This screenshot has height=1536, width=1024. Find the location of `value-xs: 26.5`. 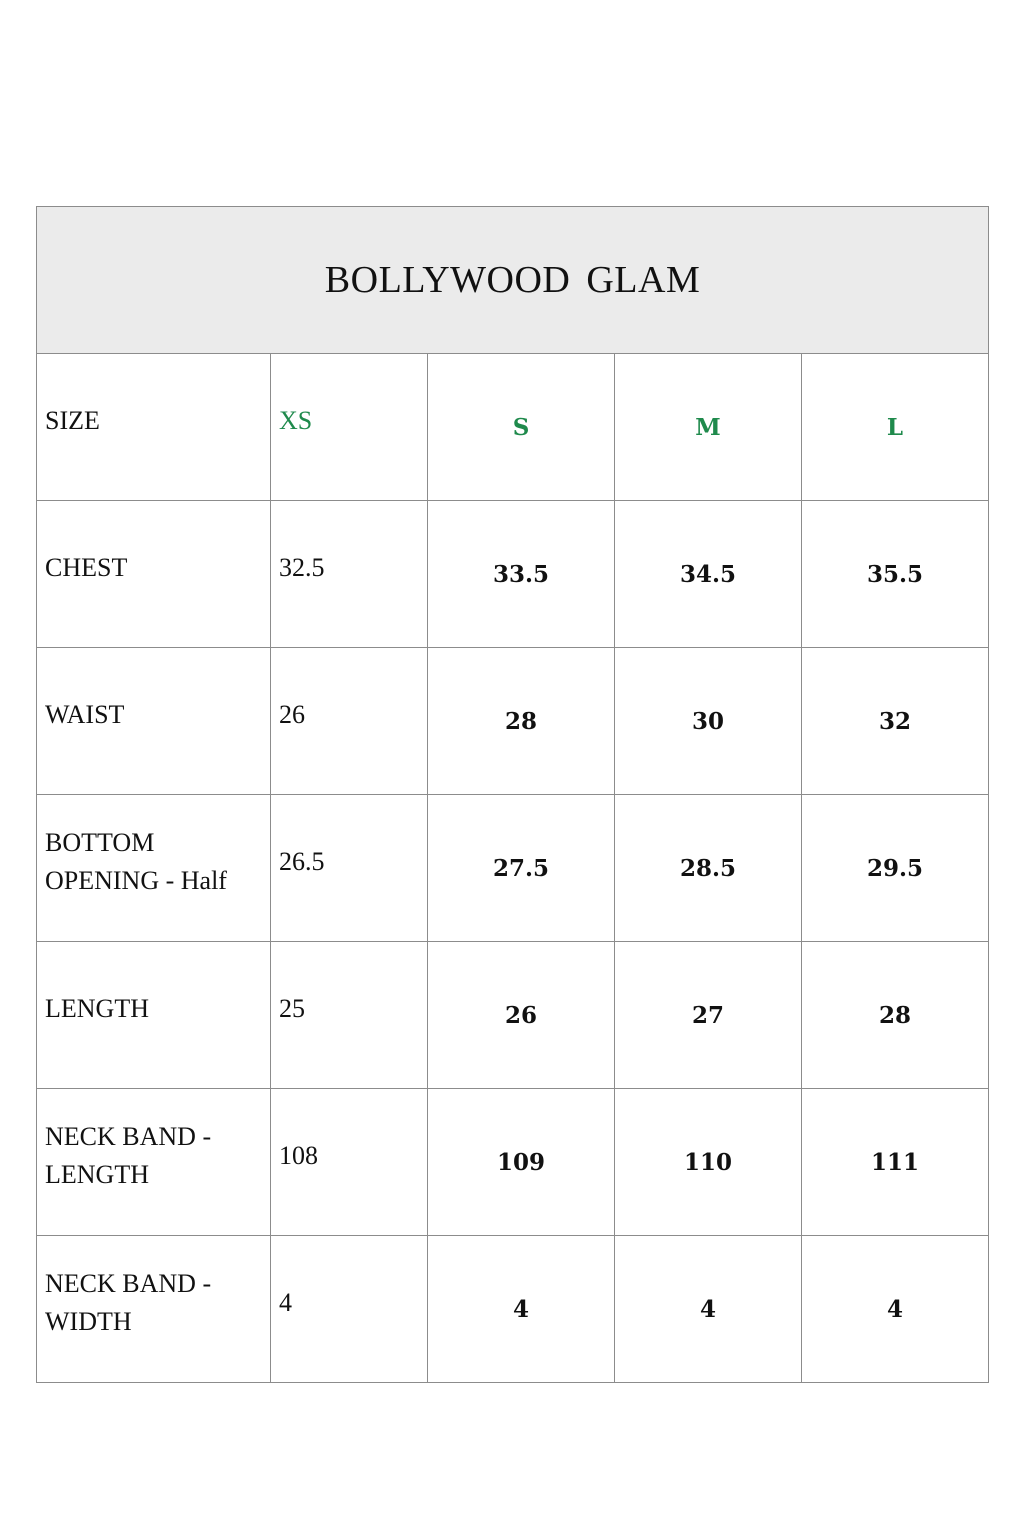

value-xs: 26.5 is located at coordinates (349, 868).